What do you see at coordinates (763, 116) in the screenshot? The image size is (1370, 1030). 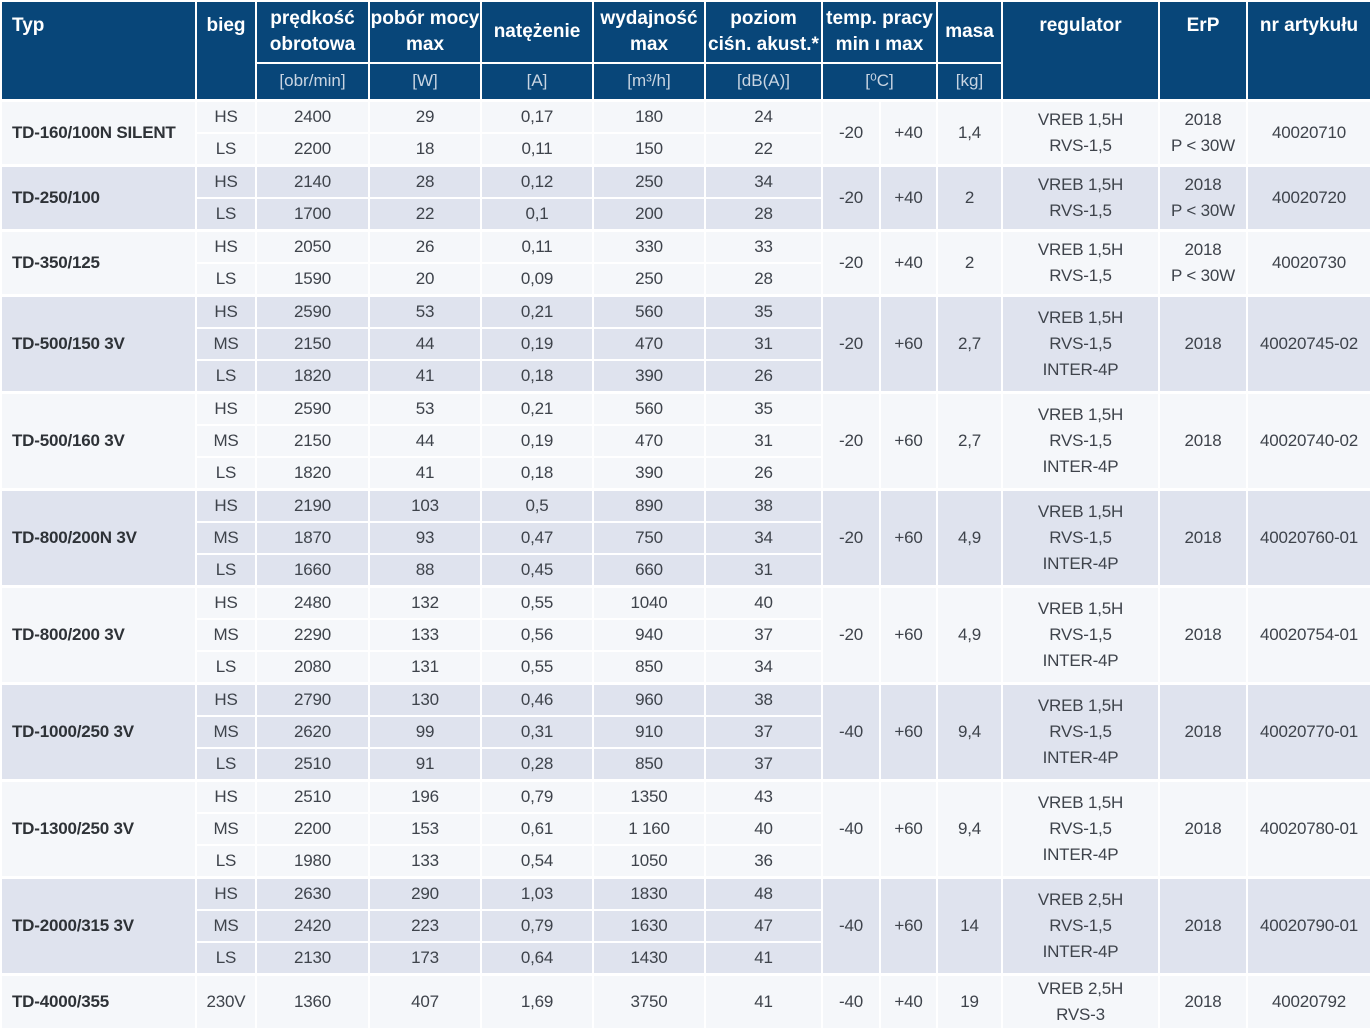 I see `noise-cell: 24` at bounding box center [763, 116].